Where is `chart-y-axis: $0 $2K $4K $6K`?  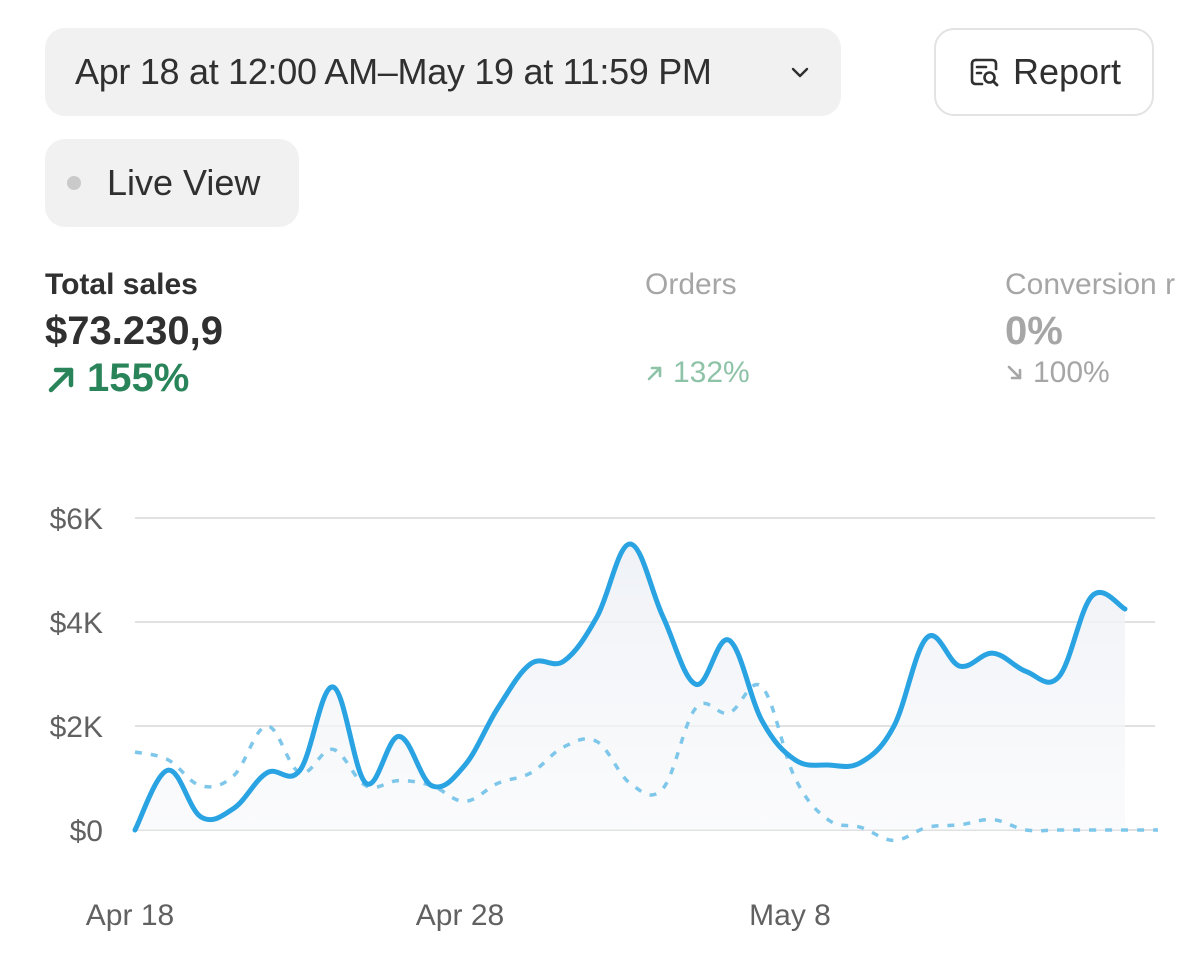
chart-y-axis: $0 $2K $4K $6K is located at coordinates (76, 675).